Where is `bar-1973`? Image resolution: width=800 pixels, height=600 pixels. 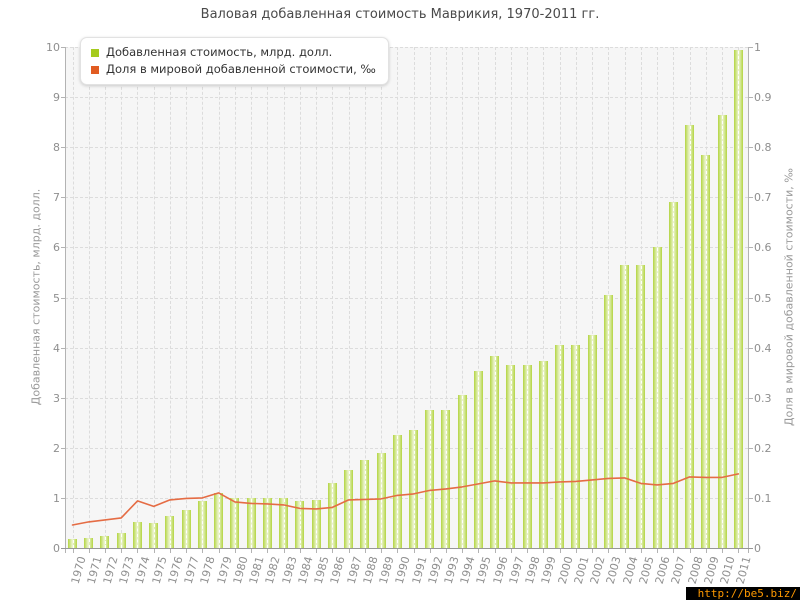
bar-1973 is located at coordinates (121, 540).